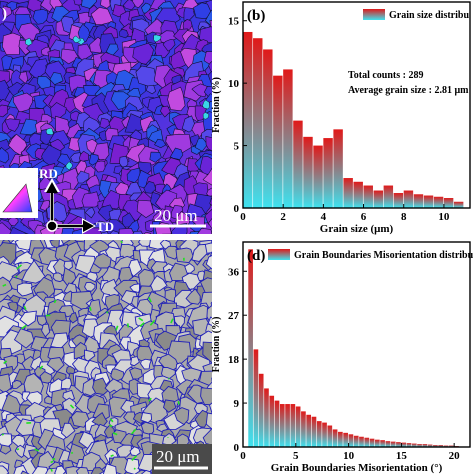 The width and height of the screenshot is (474, 474). I want to click on panel-a-label: ), so click(4, 14).